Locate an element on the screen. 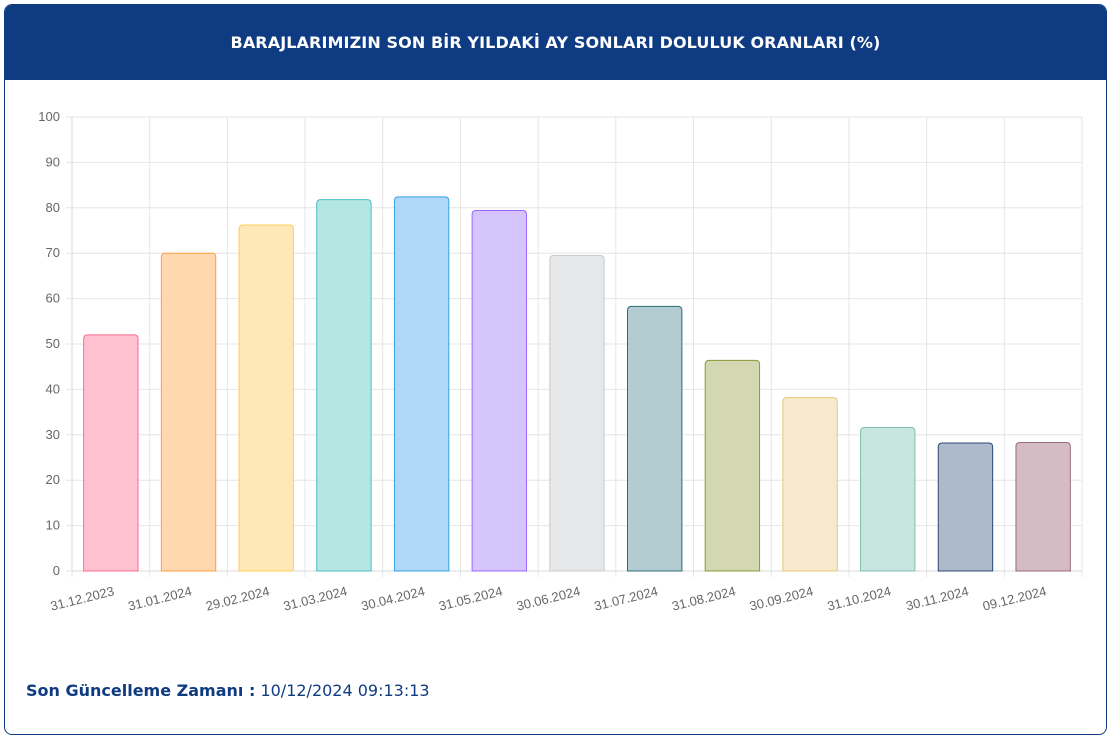  y-tick-label: 80 is located at coordinates (53, 207).